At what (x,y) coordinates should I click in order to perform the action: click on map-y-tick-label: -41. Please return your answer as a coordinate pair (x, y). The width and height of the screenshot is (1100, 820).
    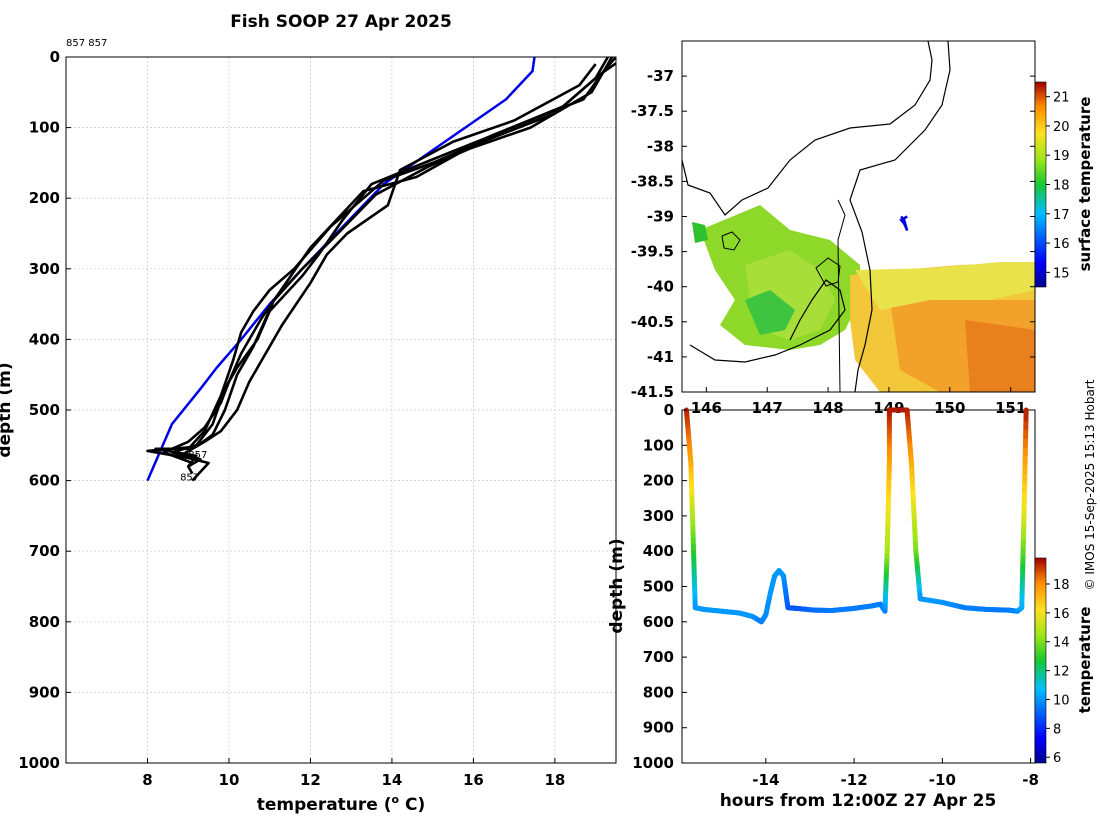
    Looking at the image, I should click on (660, 357).